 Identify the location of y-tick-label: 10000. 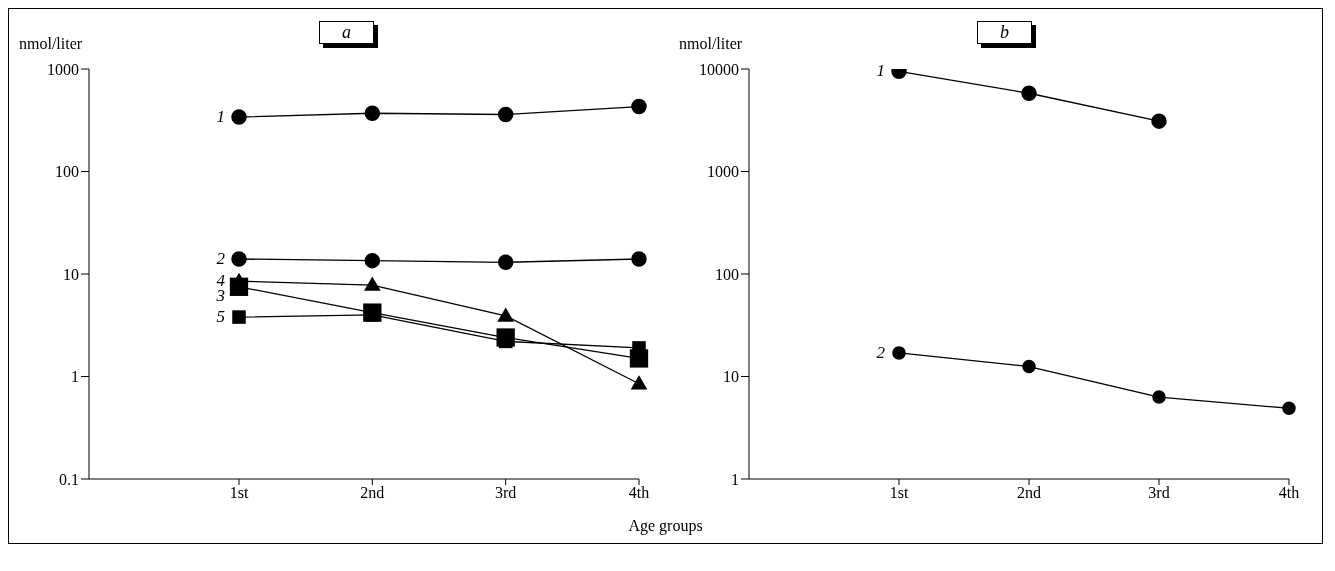
(719, 69).